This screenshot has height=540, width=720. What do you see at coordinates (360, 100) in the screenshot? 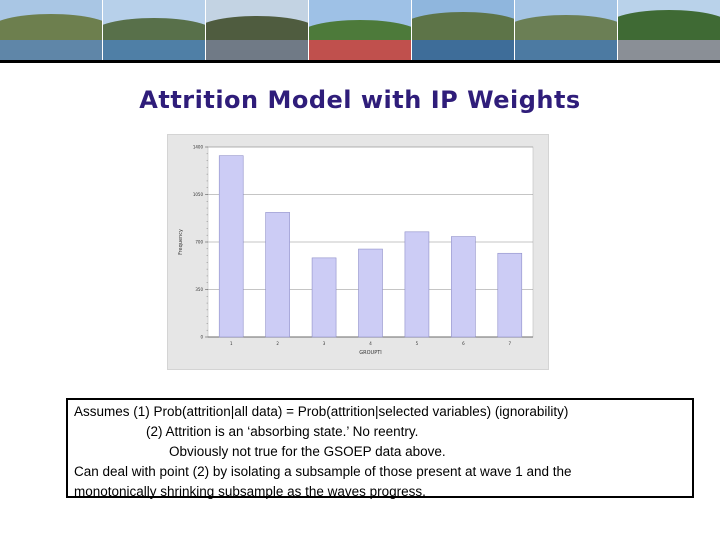
I see `slide-title: Attrition Model with IP Weights` at bounding box center [360, 100].